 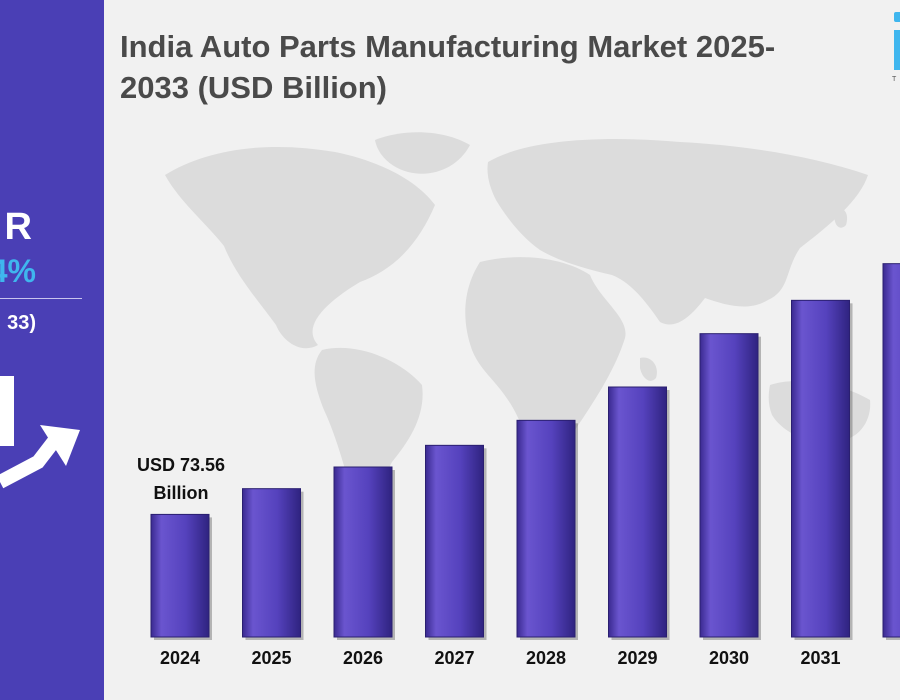 What do you see at coordinates (729, 485) in the screenshot?
I see `bar-2030` at bounding box center [729, 485].